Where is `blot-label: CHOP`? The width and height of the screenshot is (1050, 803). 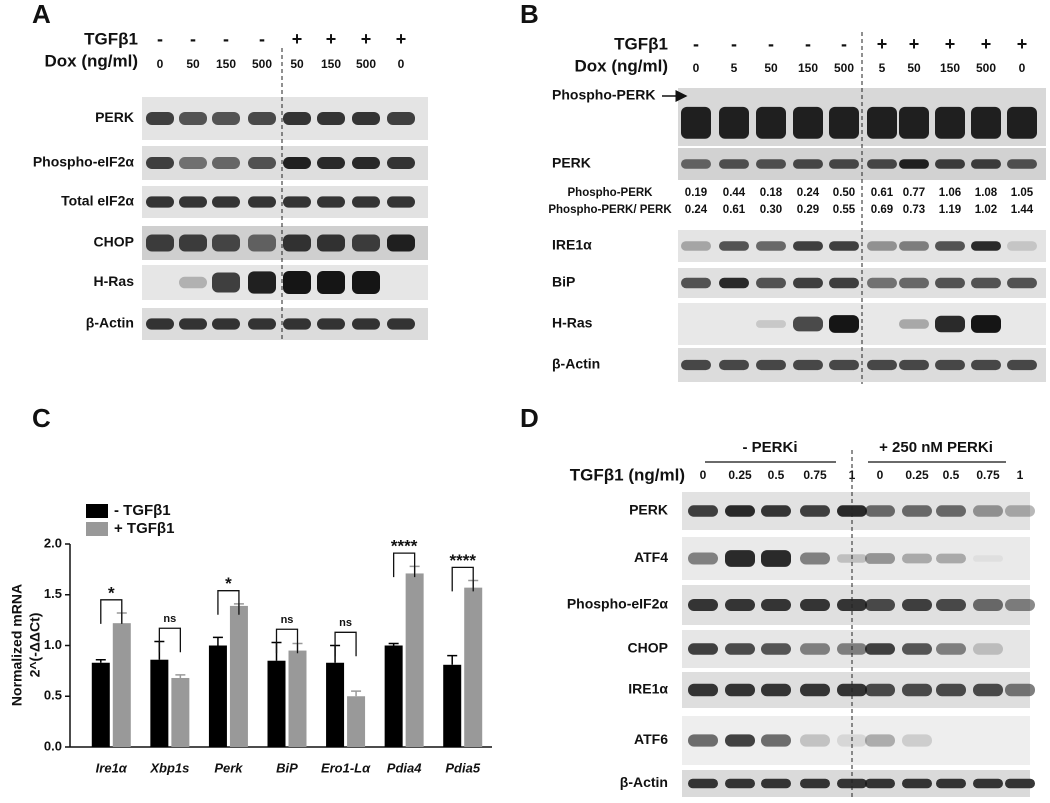
blot-label: CHOP is located at coordinates (648, 648).